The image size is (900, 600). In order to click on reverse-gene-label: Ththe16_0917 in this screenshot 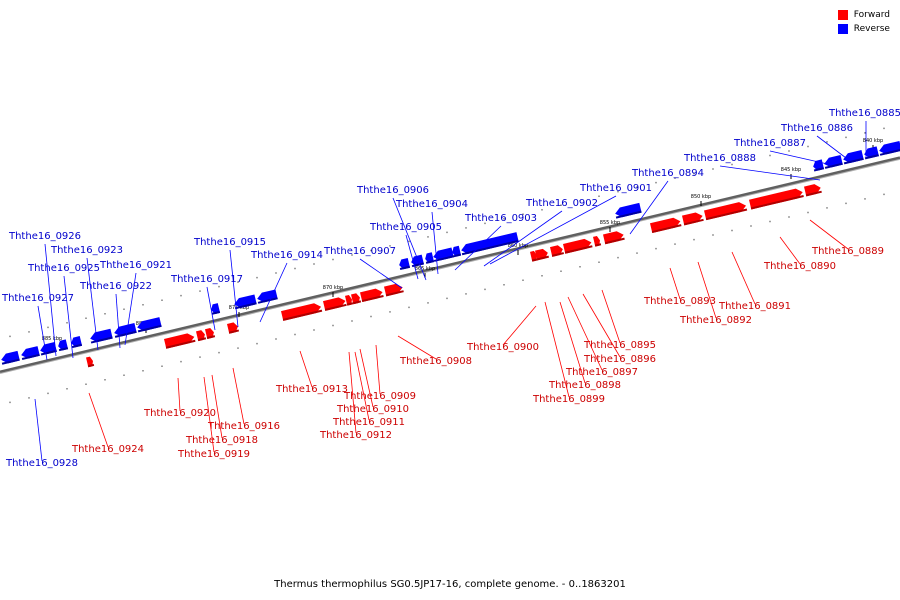, I will do `click(206, 279)`.